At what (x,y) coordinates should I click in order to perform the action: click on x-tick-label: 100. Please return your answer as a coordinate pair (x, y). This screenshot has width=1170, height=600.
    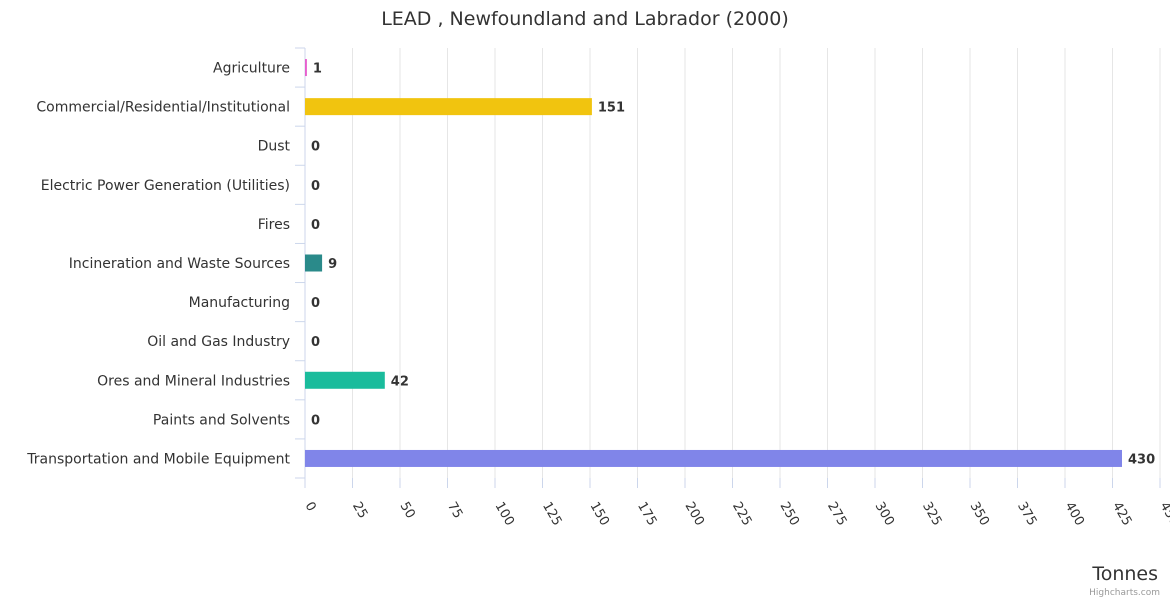
    Looking at the image, I should click on (504, 514).